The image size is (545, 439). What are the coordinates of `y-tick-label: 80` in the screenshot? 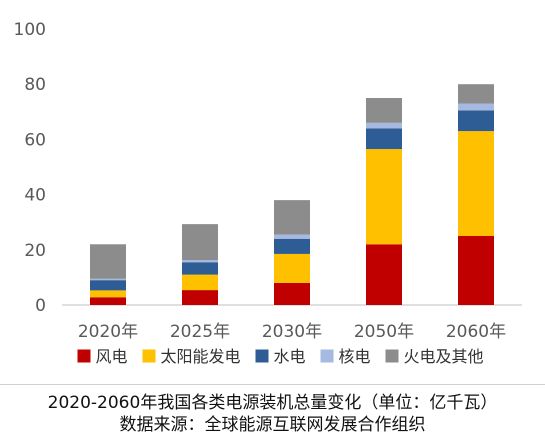 It's located at (35, 85).